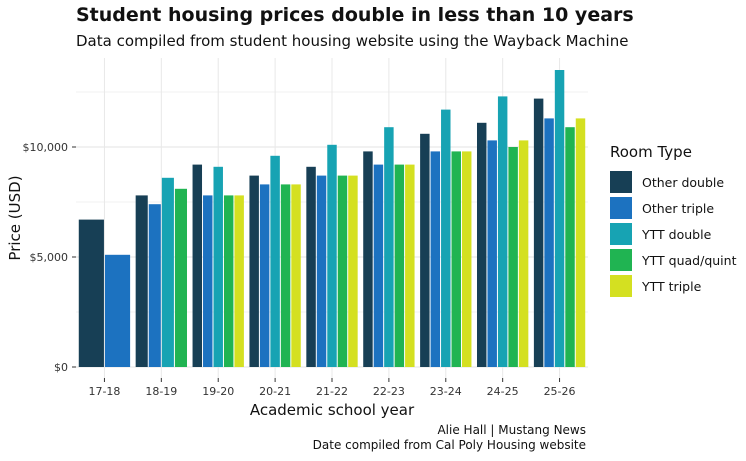 This screenshot has width=746, height=461. What do you see at coordinates (15, 217) in the screenshot?
I see `y-axis-title: Price (USD)` at bounding box center [15, 217].